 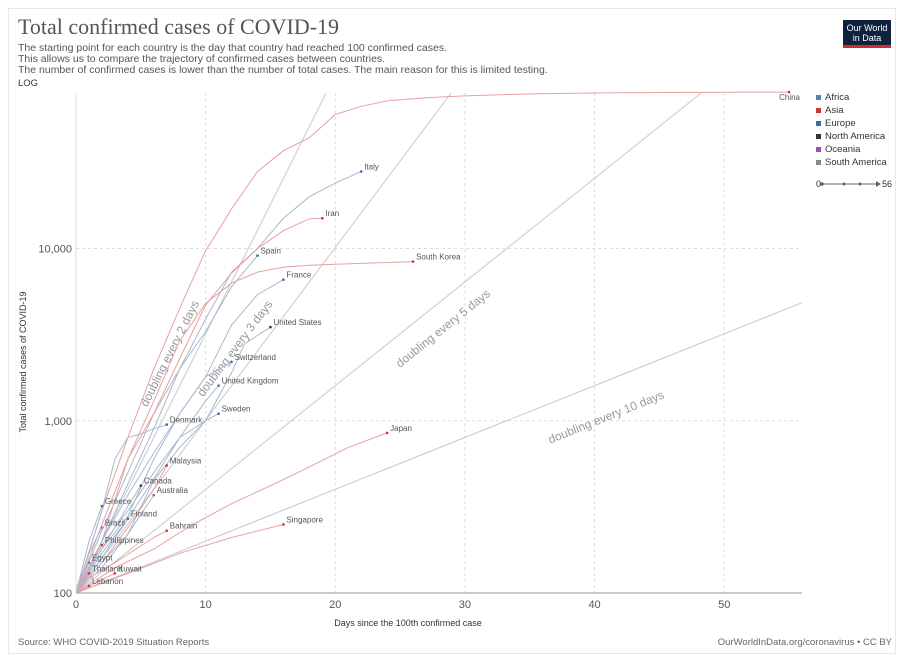 I want to click on y-tick-label: 1,000, so click(x=58, y=422).